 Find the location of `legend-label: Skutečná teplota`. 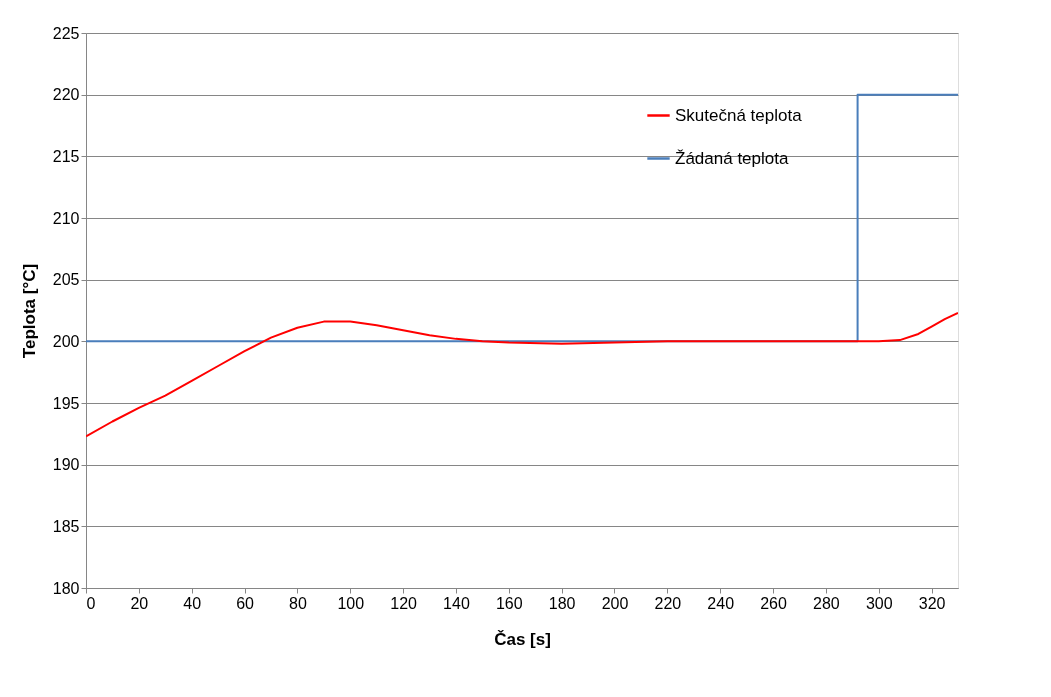

legend-label: Skutečná teplota is located at coordinates (739, 115).